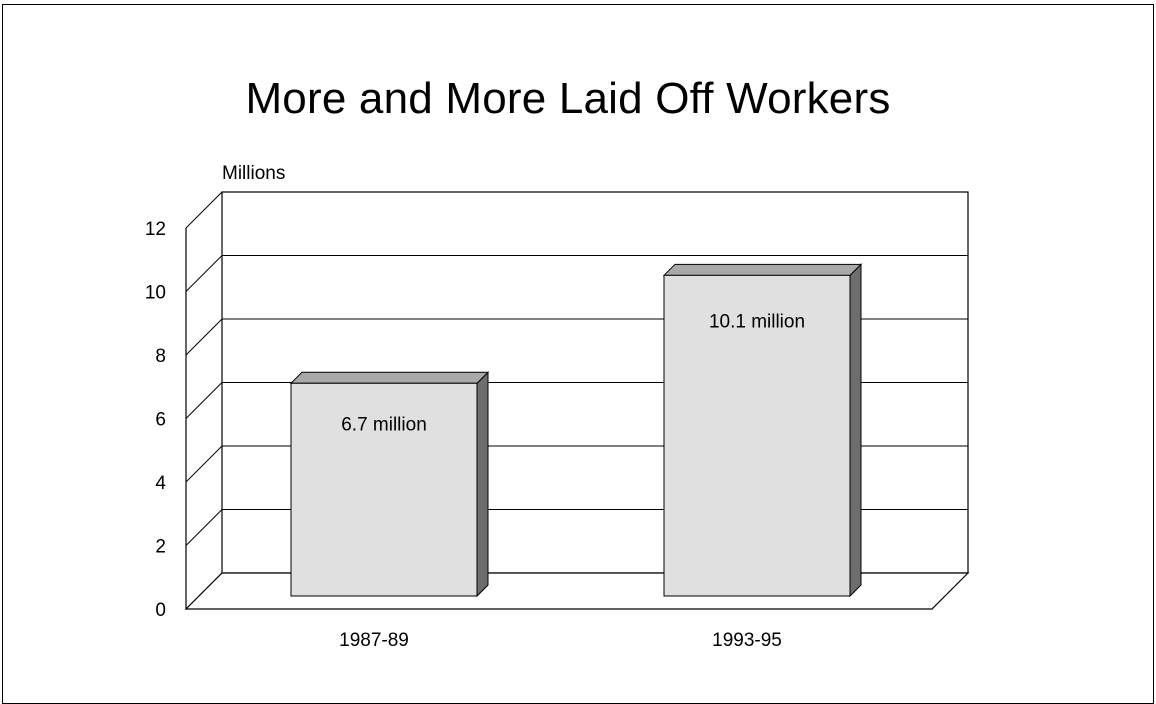 Image resolution: width=1156 pixels, height=704 pixels. What do you see at coordinates (160, 356) in the screenshot?
I see `y-tick-label: 8` at bounding box center [160, 356].